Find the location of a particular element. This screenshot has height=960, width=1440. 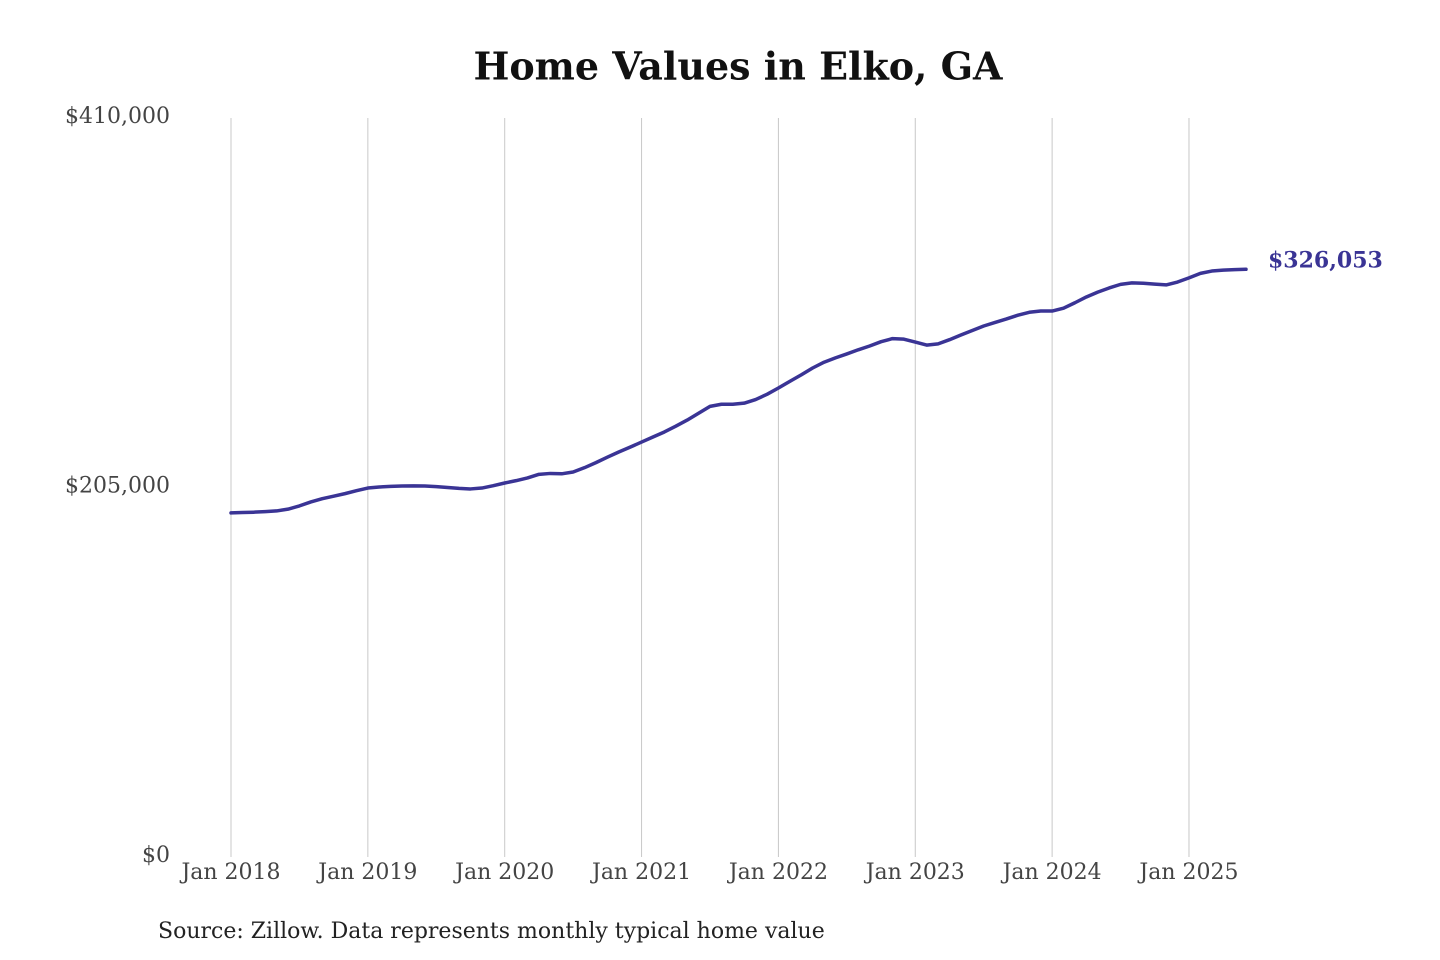

x-tick-label: Jan 2020 is located at coordinates (503, 872).